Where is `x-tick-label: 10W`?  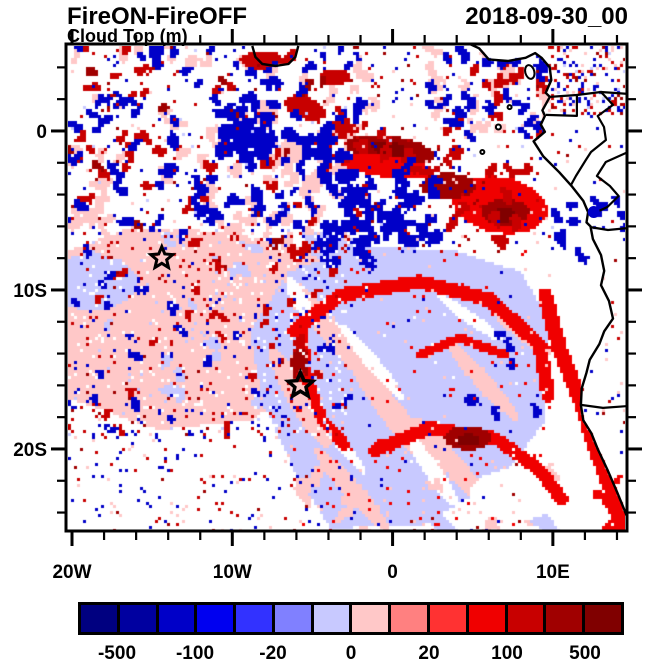
x-tick-label: 10W is located at coordinates (232, 572).